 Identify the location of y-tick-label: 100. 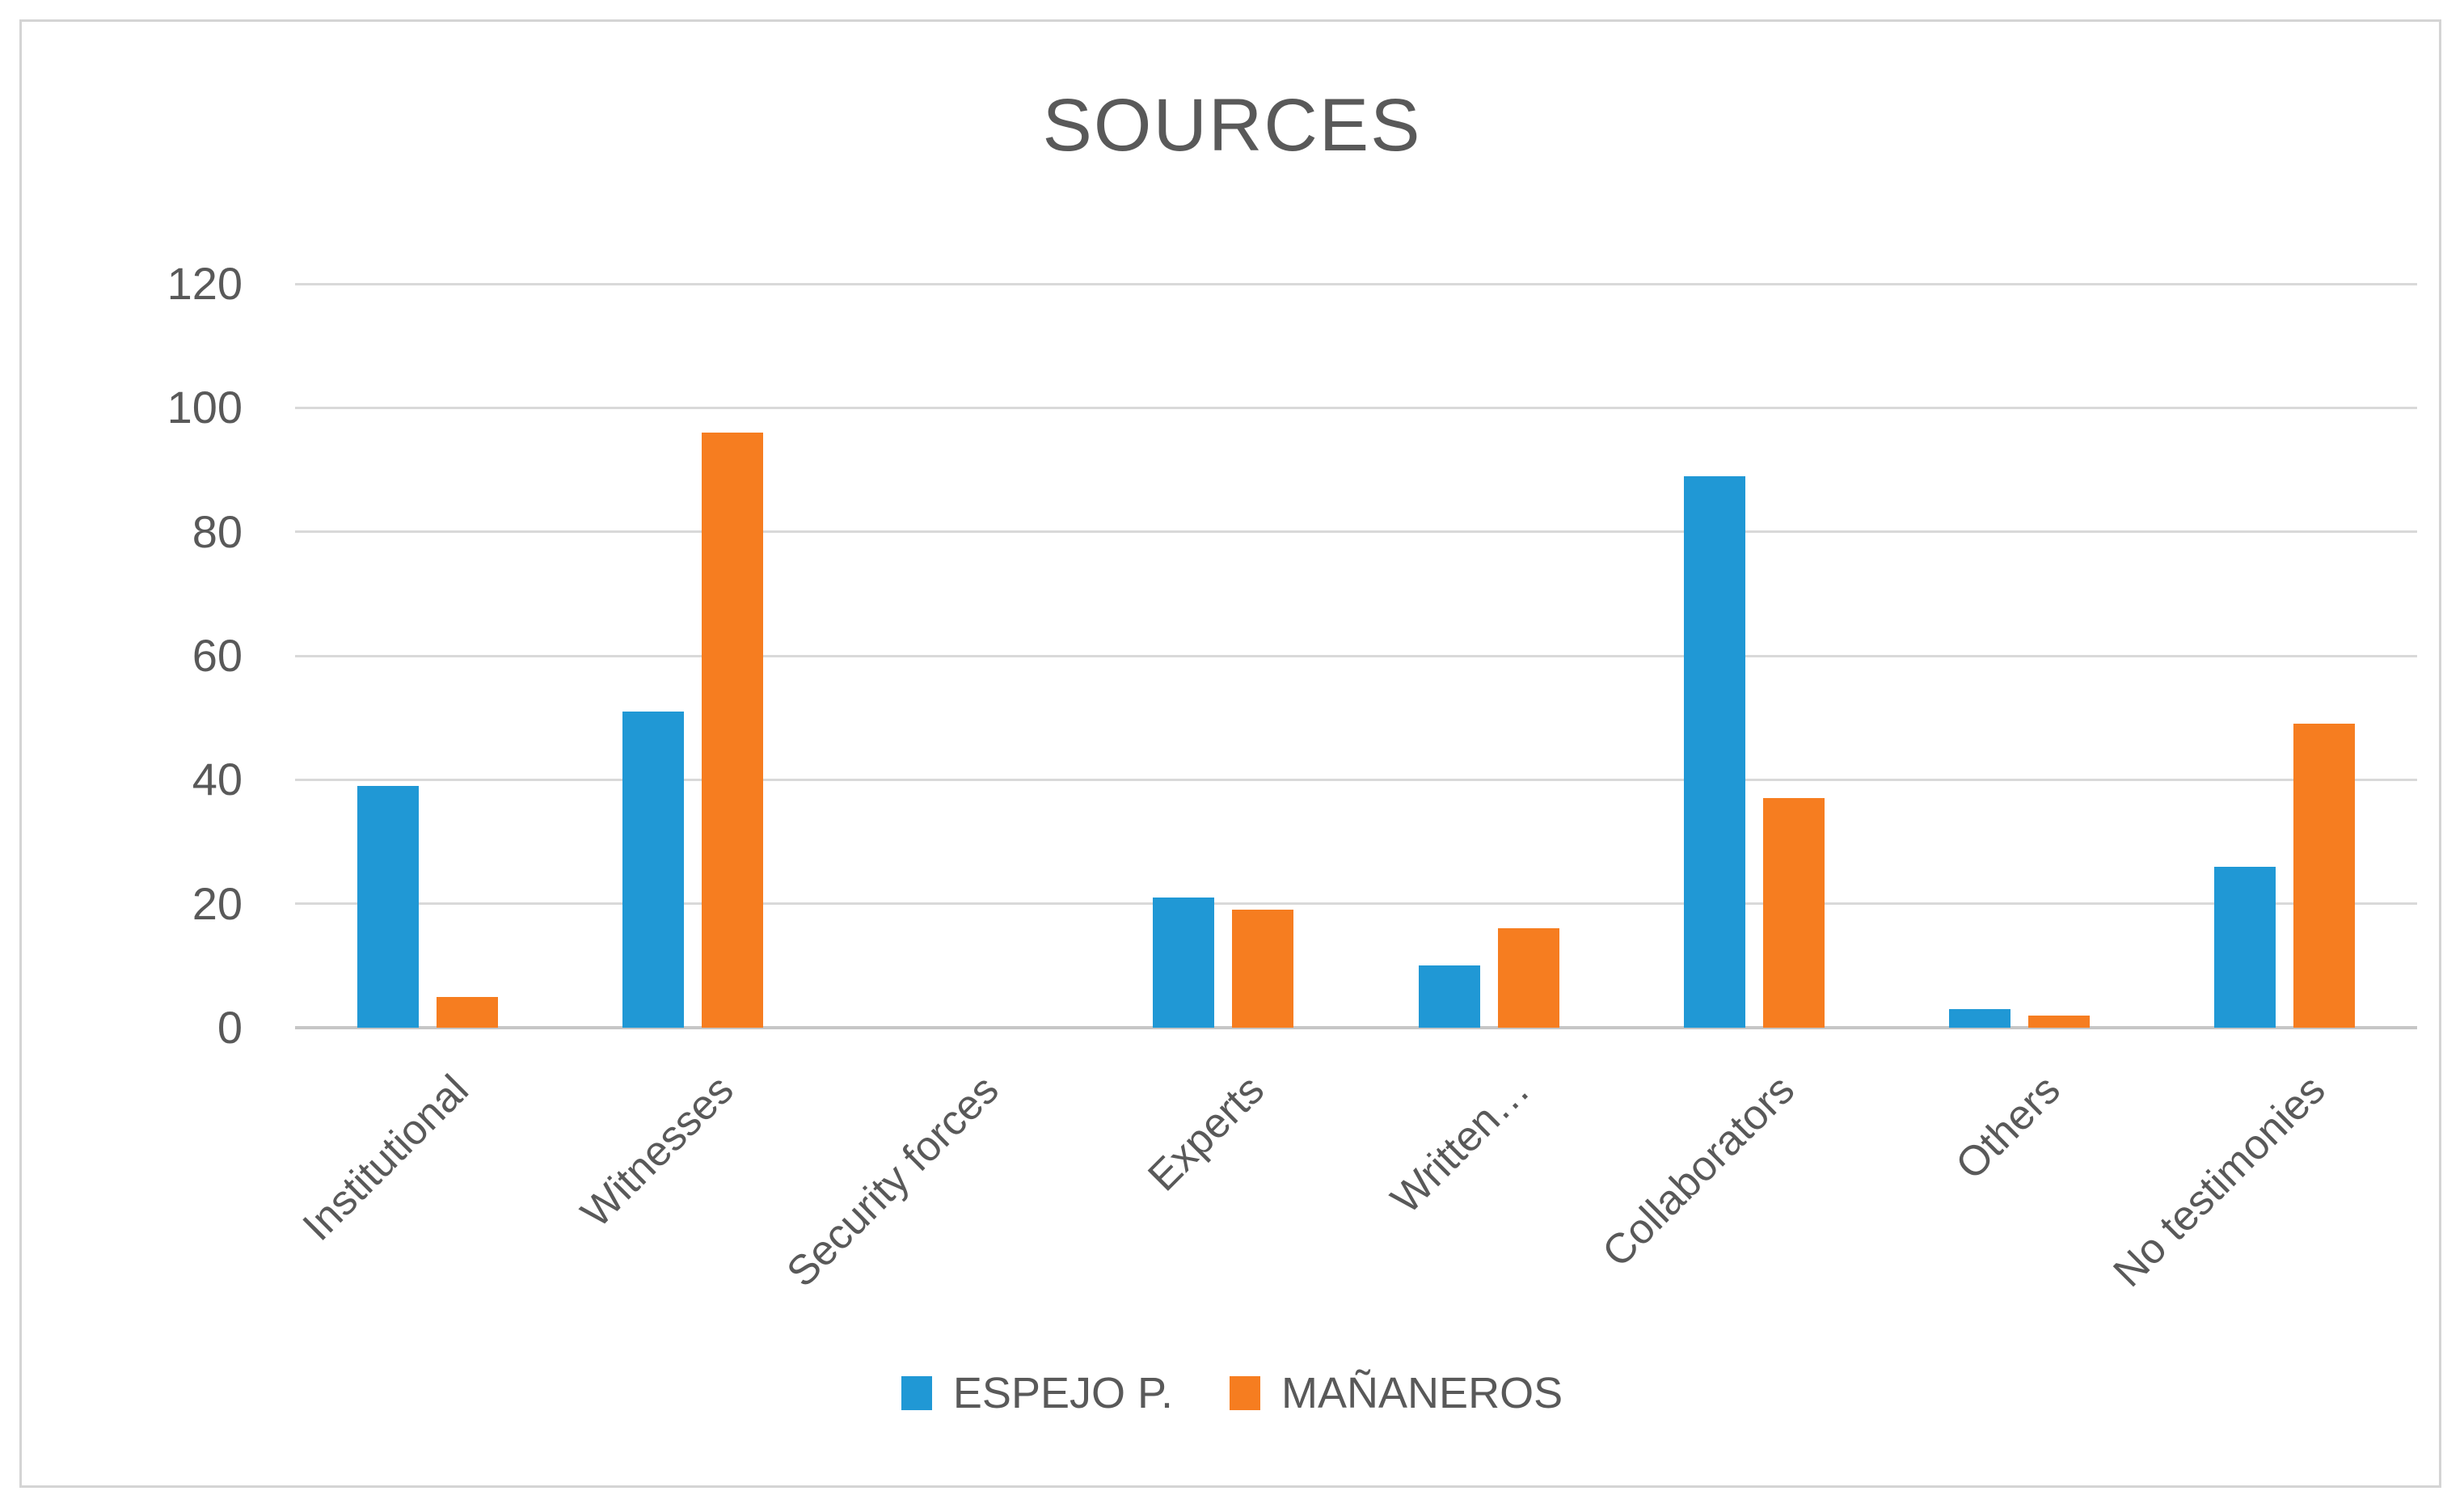
(205, 408).